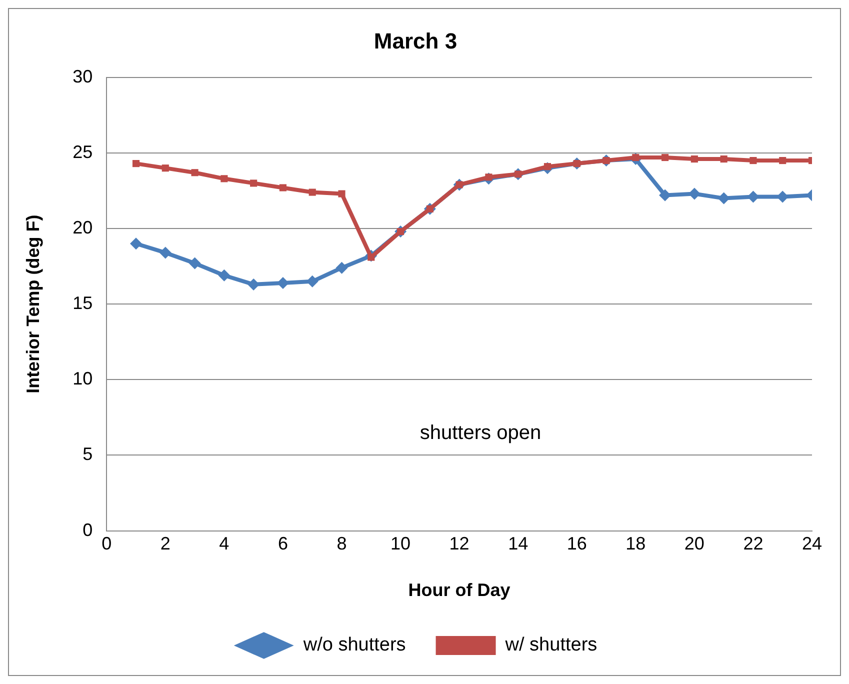 This screenshot has height=684, width=849. I want to click on x-tick-label: 20, so click(694, 544).